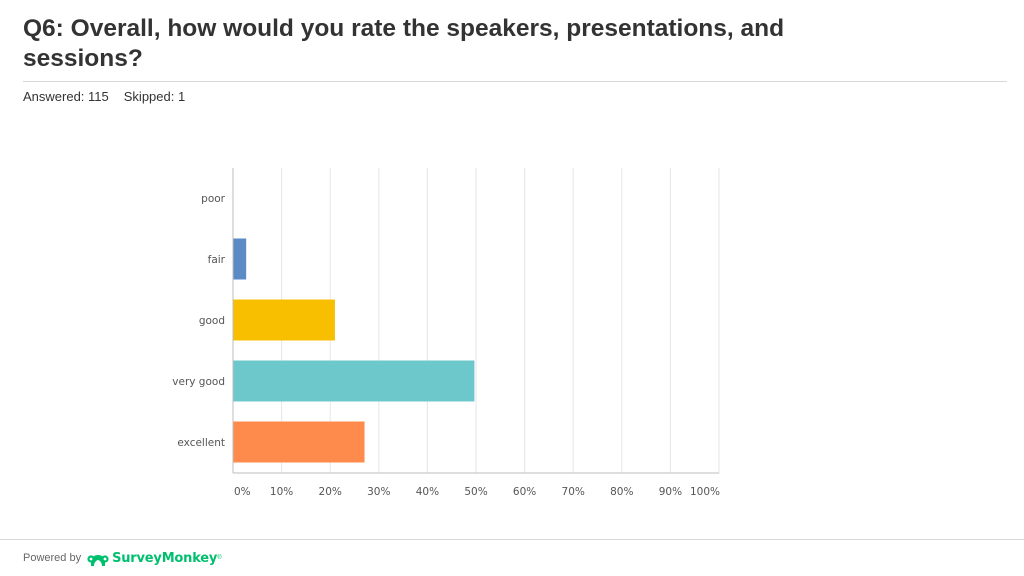  Describe the element at coordinates (670, 492) in the screenshot. I see `x-tick-label: 90%` at that location.